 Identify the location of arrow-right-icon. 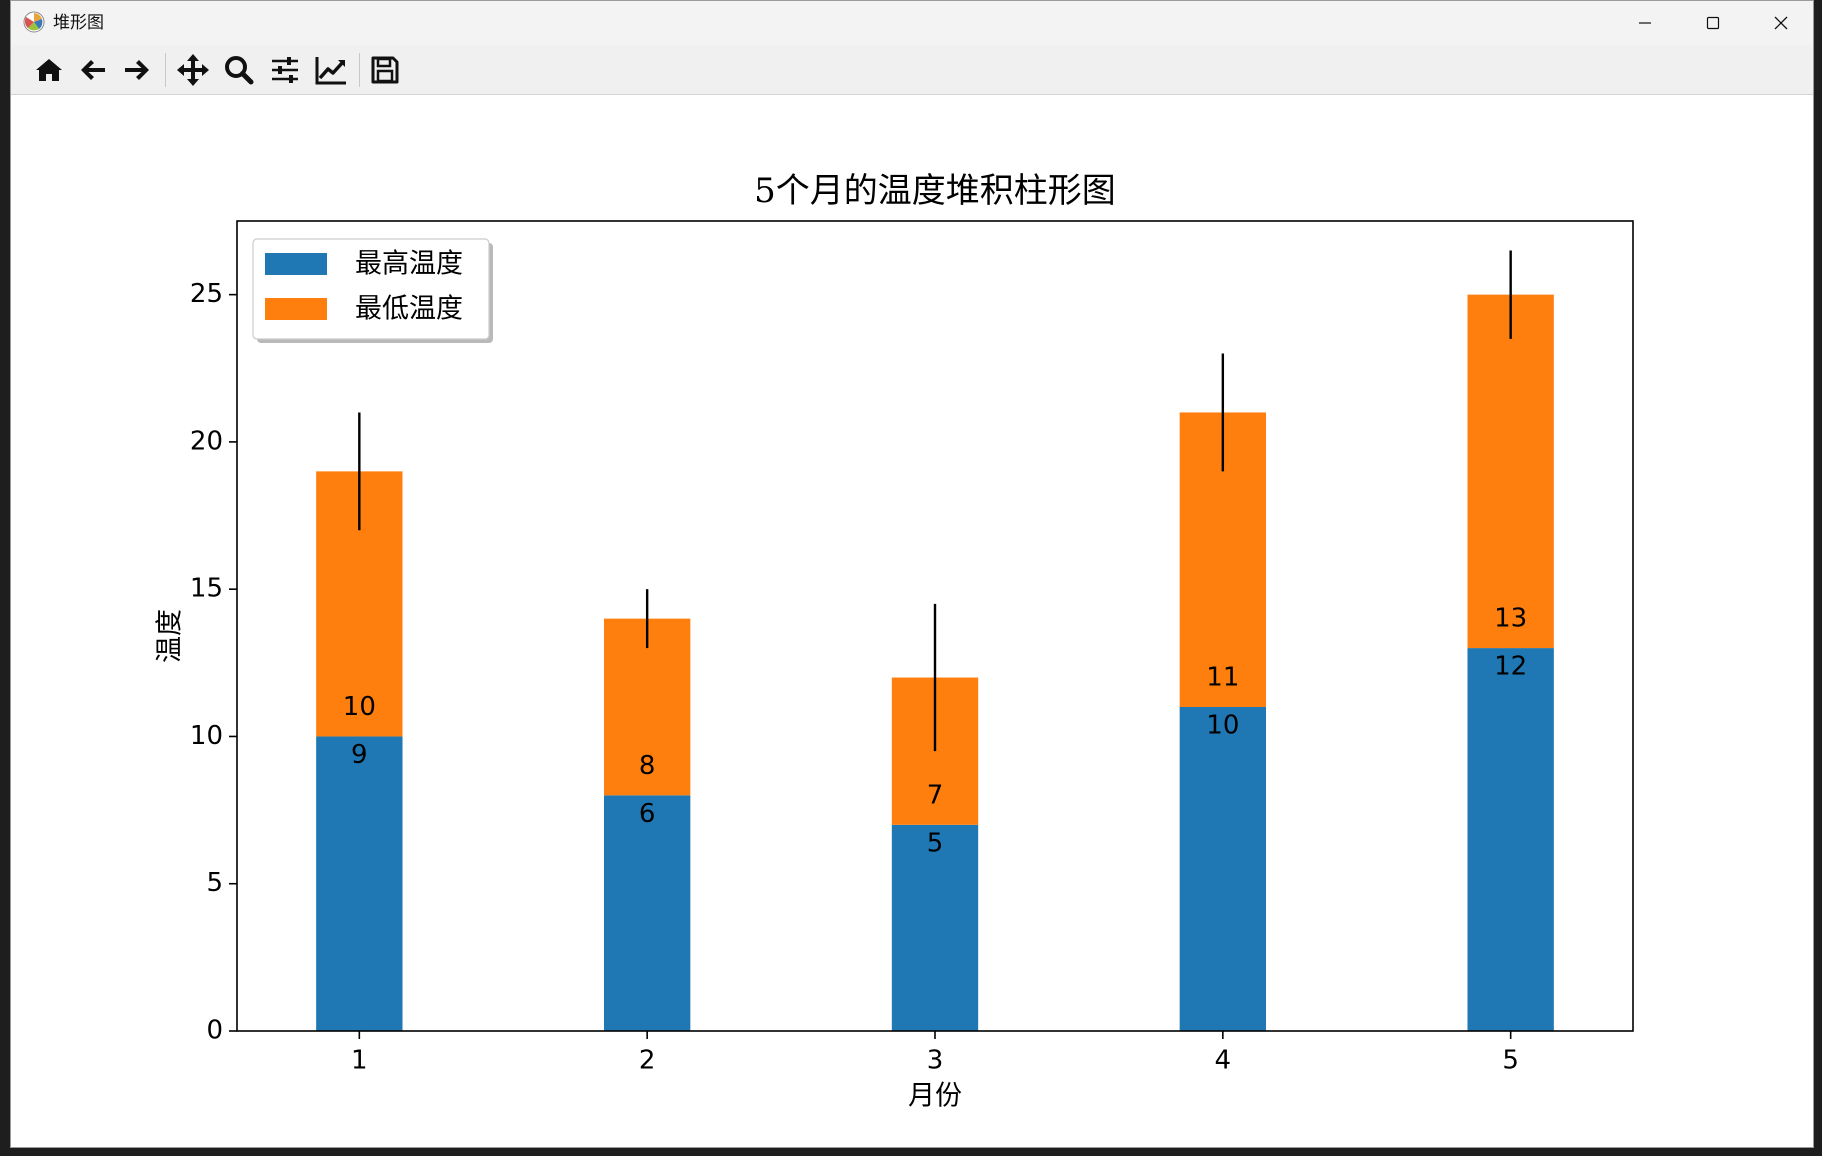
(137, 70).